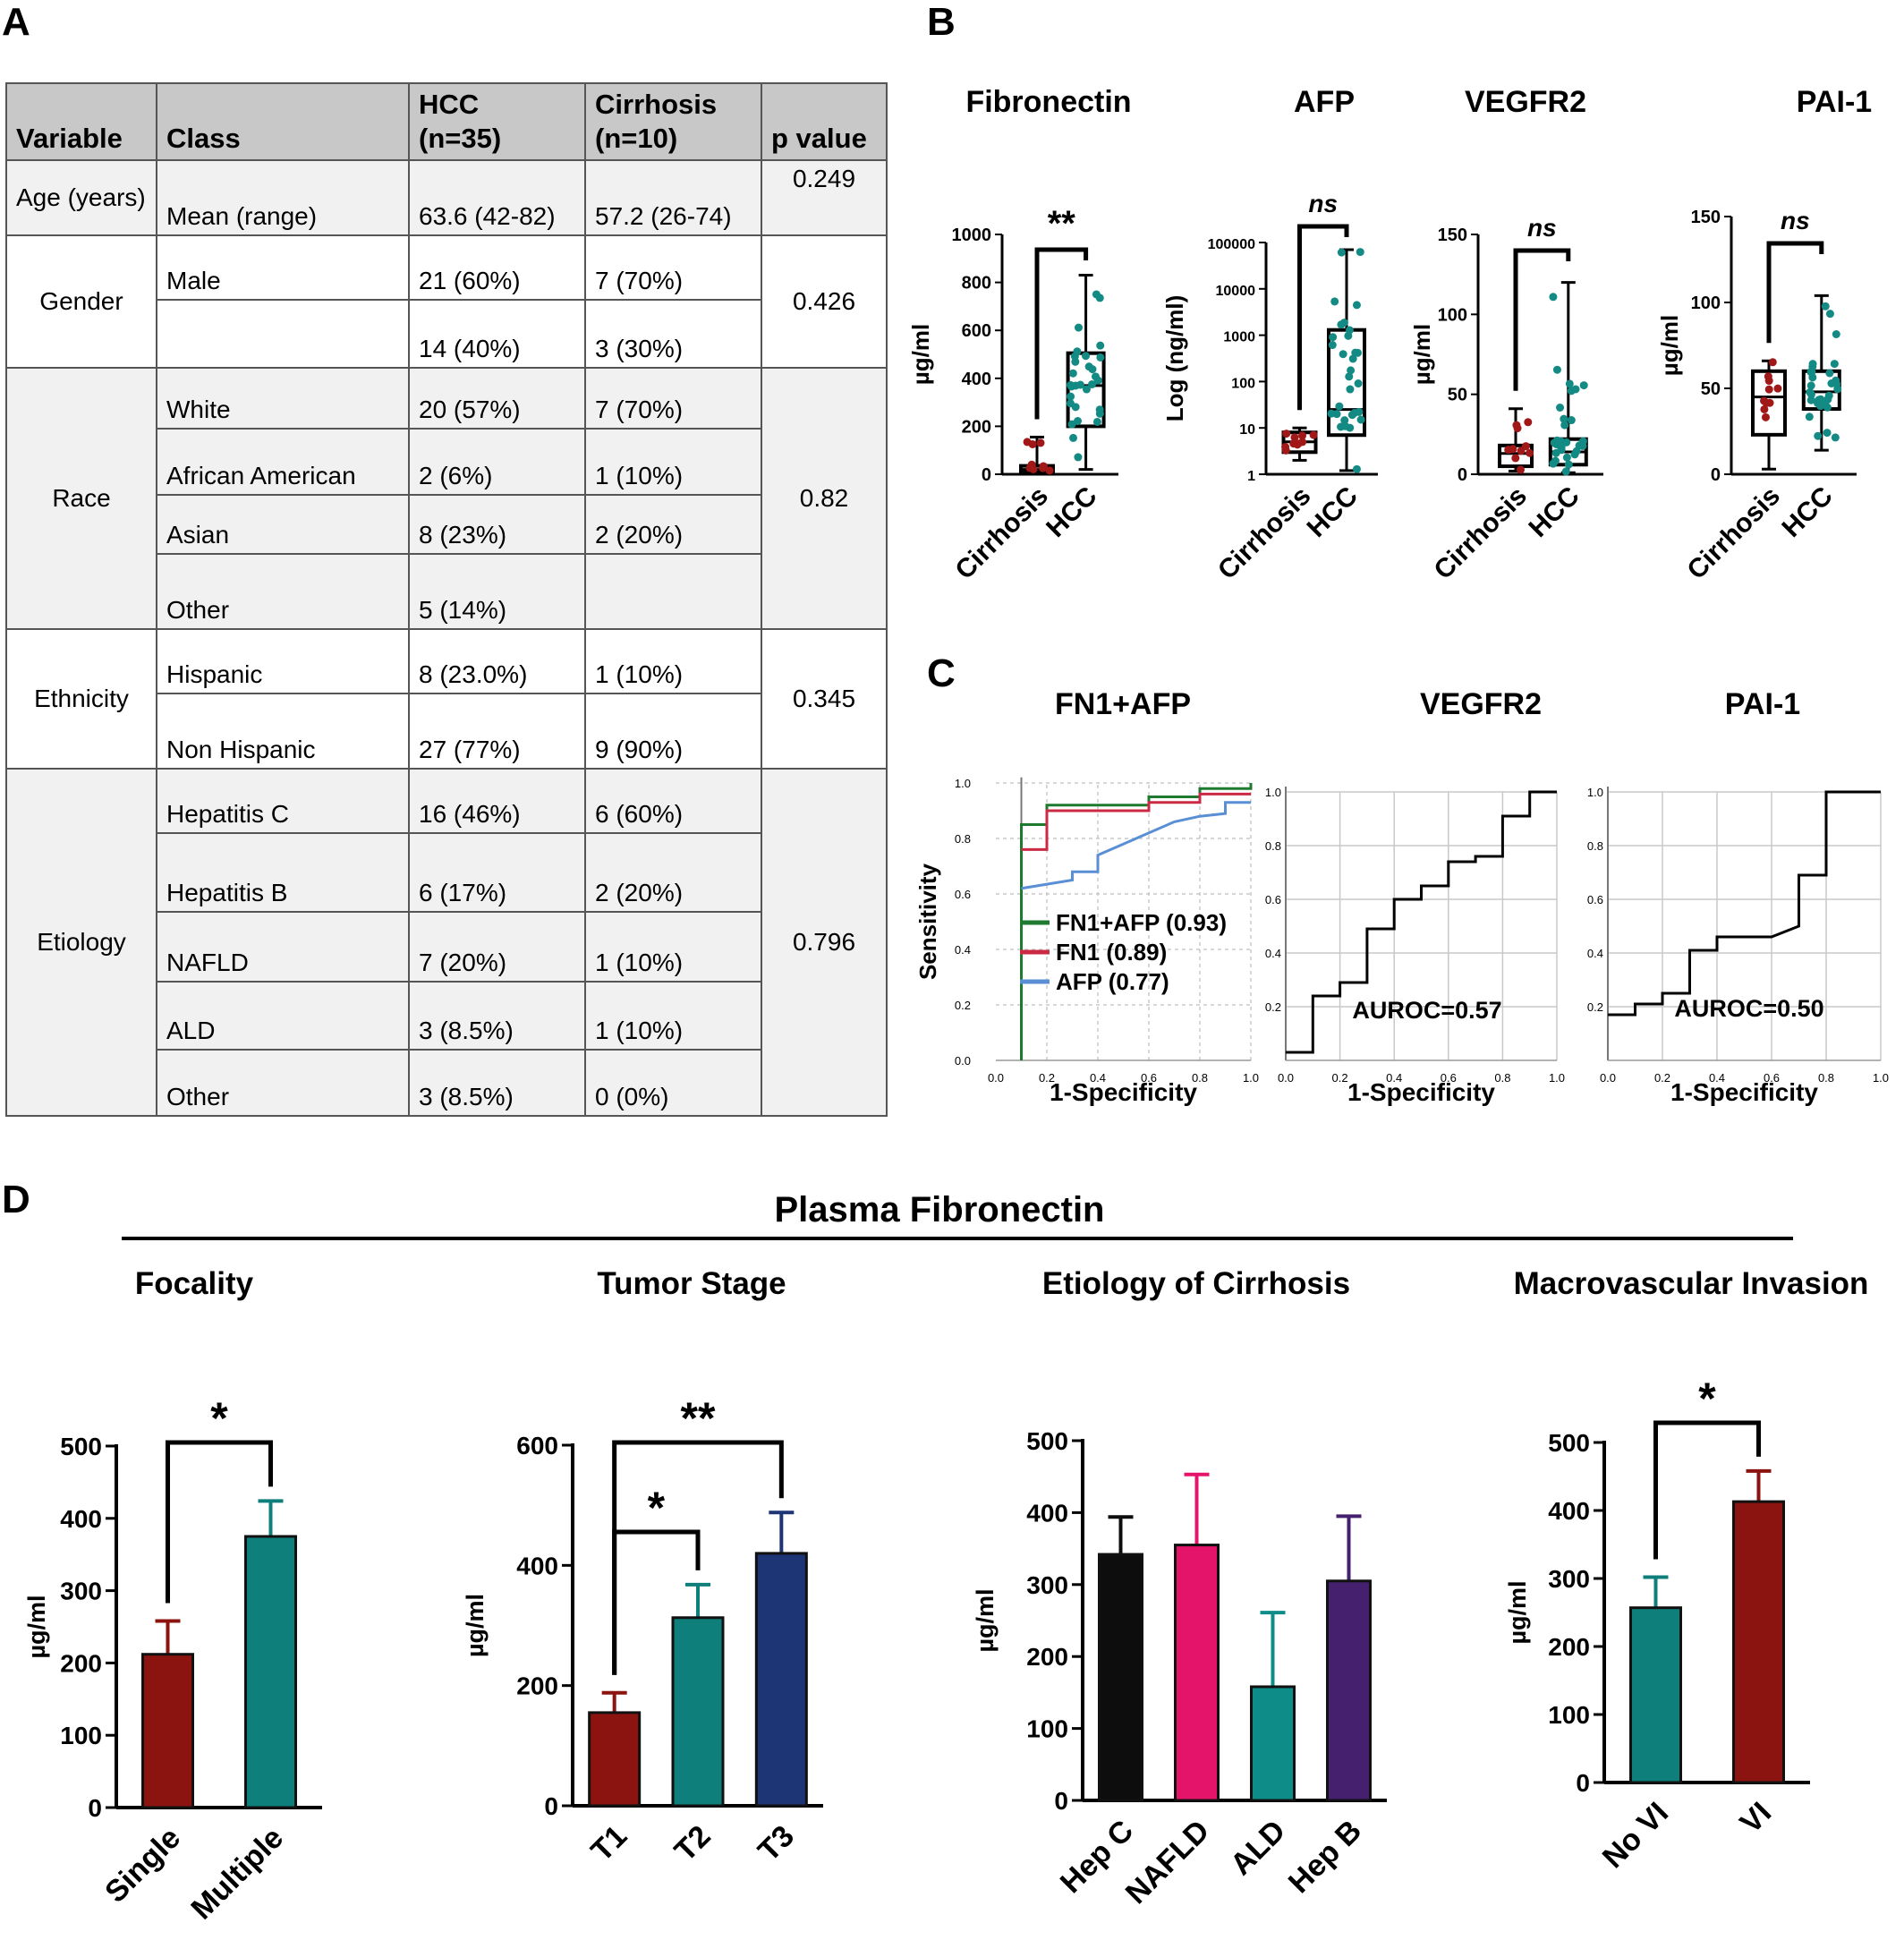 Image resolution: width=1904 pixels, height=1940 pixels. I want to click on panel-letter-c: C, so click(941, 673).